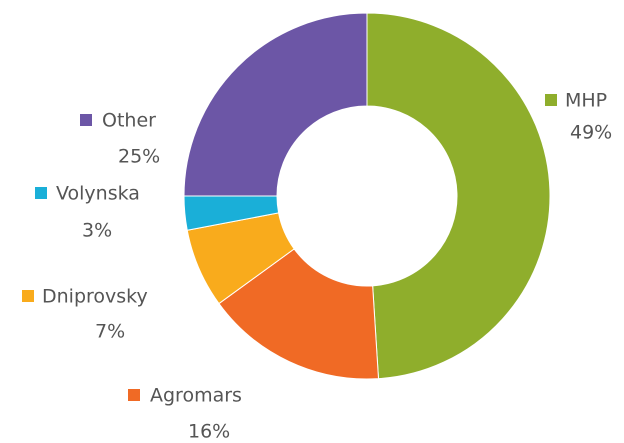  Describe the element at coordinates (98, 194) in the screenshot. I see `slice-label: Volynska` at that location.